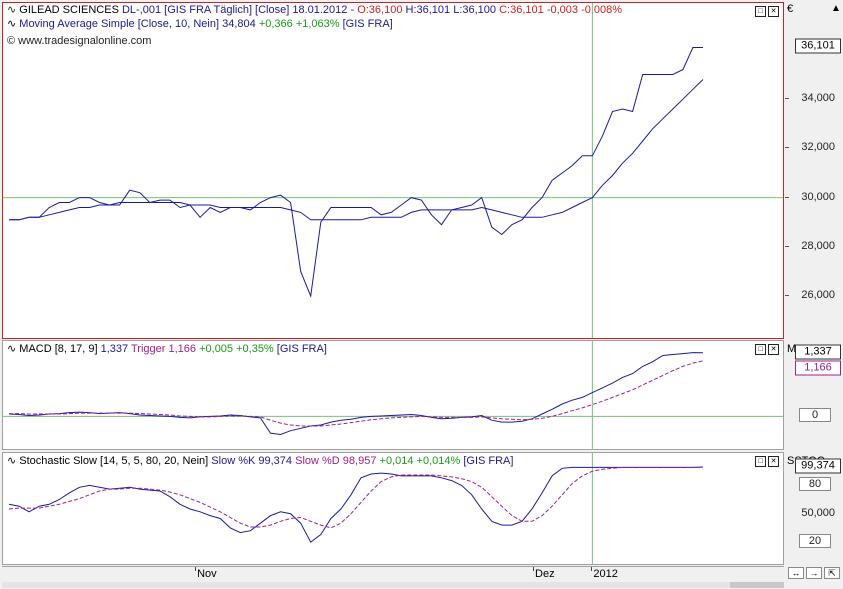 This screenshot has height=589, width=843. What do you see at coordinates (757, 585) in the screenshot?
I see `scrollbar-thumb` at bounding box center [757, 585].